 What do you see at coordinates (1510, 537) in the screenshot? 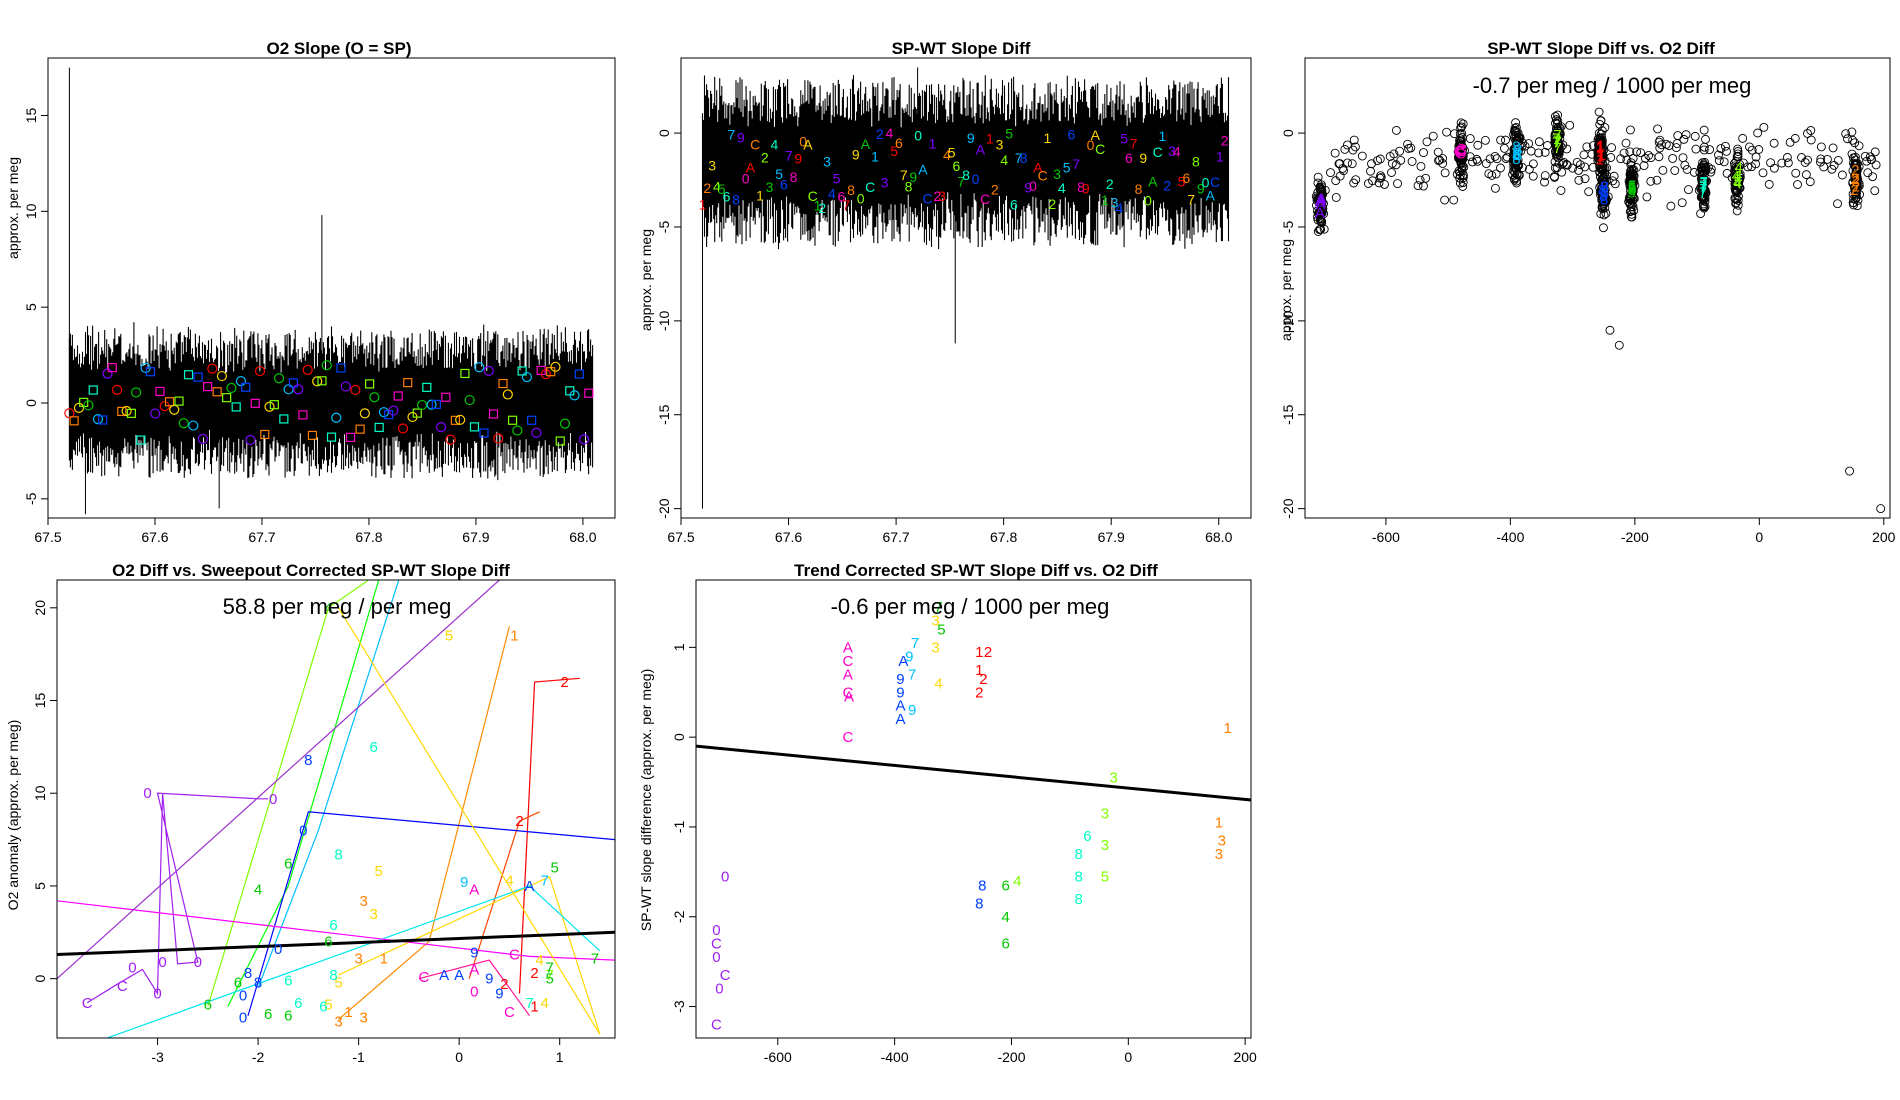
I see `x-tick-label: -400` at bounding box center [1510, 537].